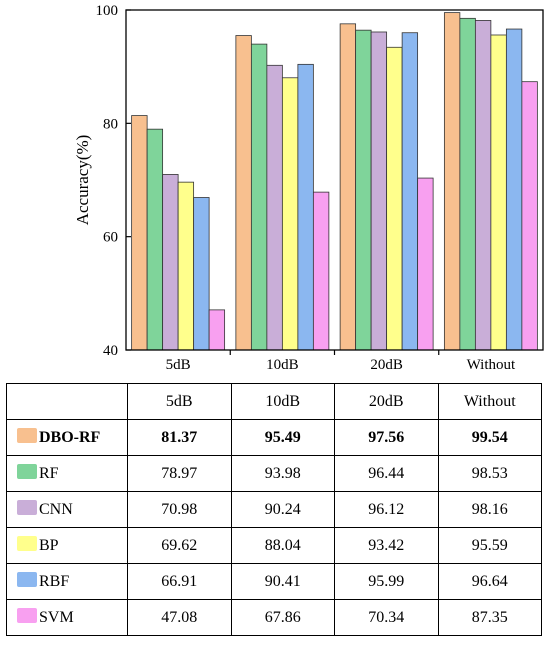  I want to click on bar-bp-10db, so click(290, 214).